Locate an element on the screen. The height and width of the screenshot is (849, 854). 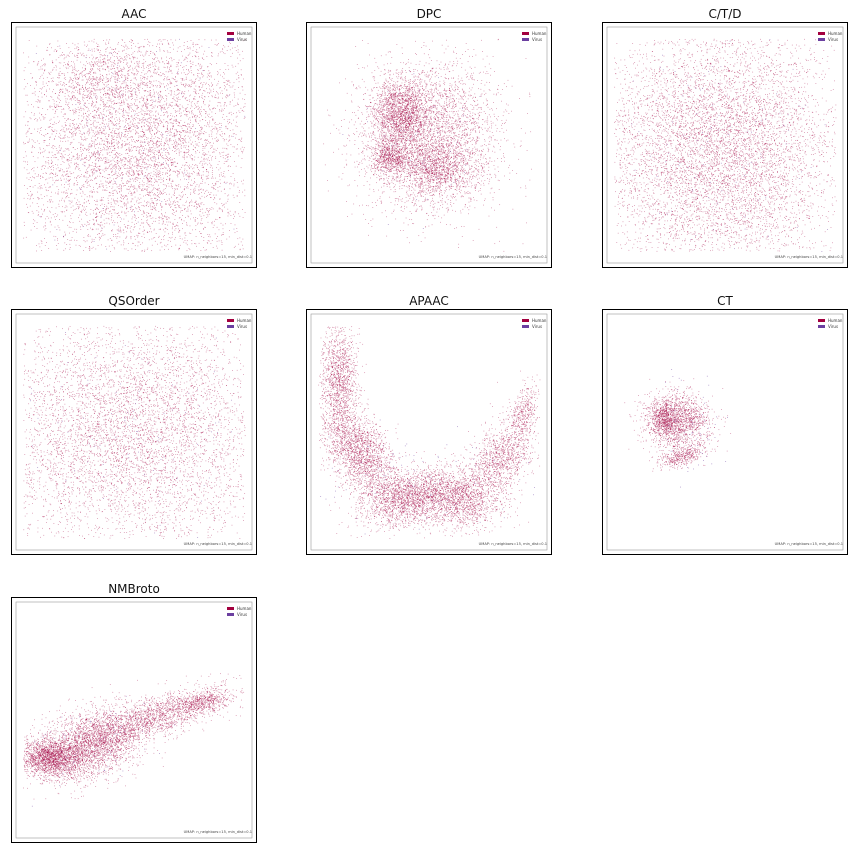
panel-title: C/T/D is located at coordinates (725, 14).